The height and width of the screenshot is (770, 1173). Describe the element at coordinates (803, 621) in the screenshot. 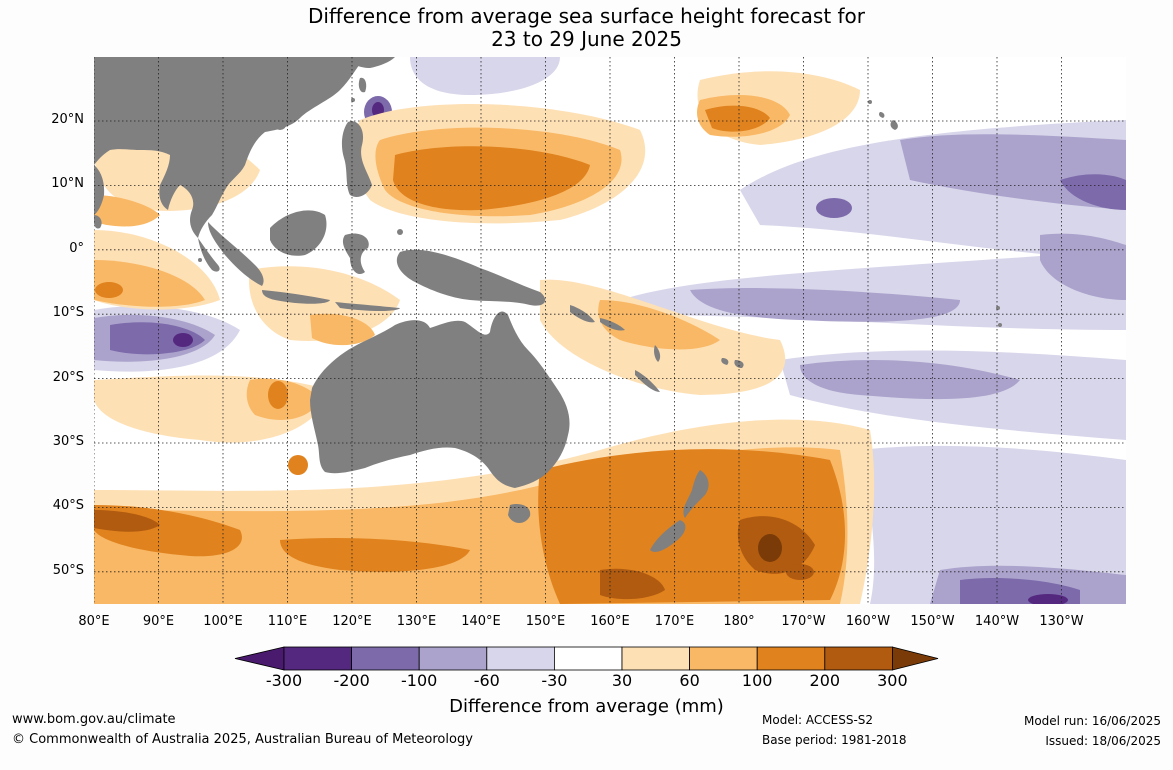

I see `longitude-label: 170°W` at that location.